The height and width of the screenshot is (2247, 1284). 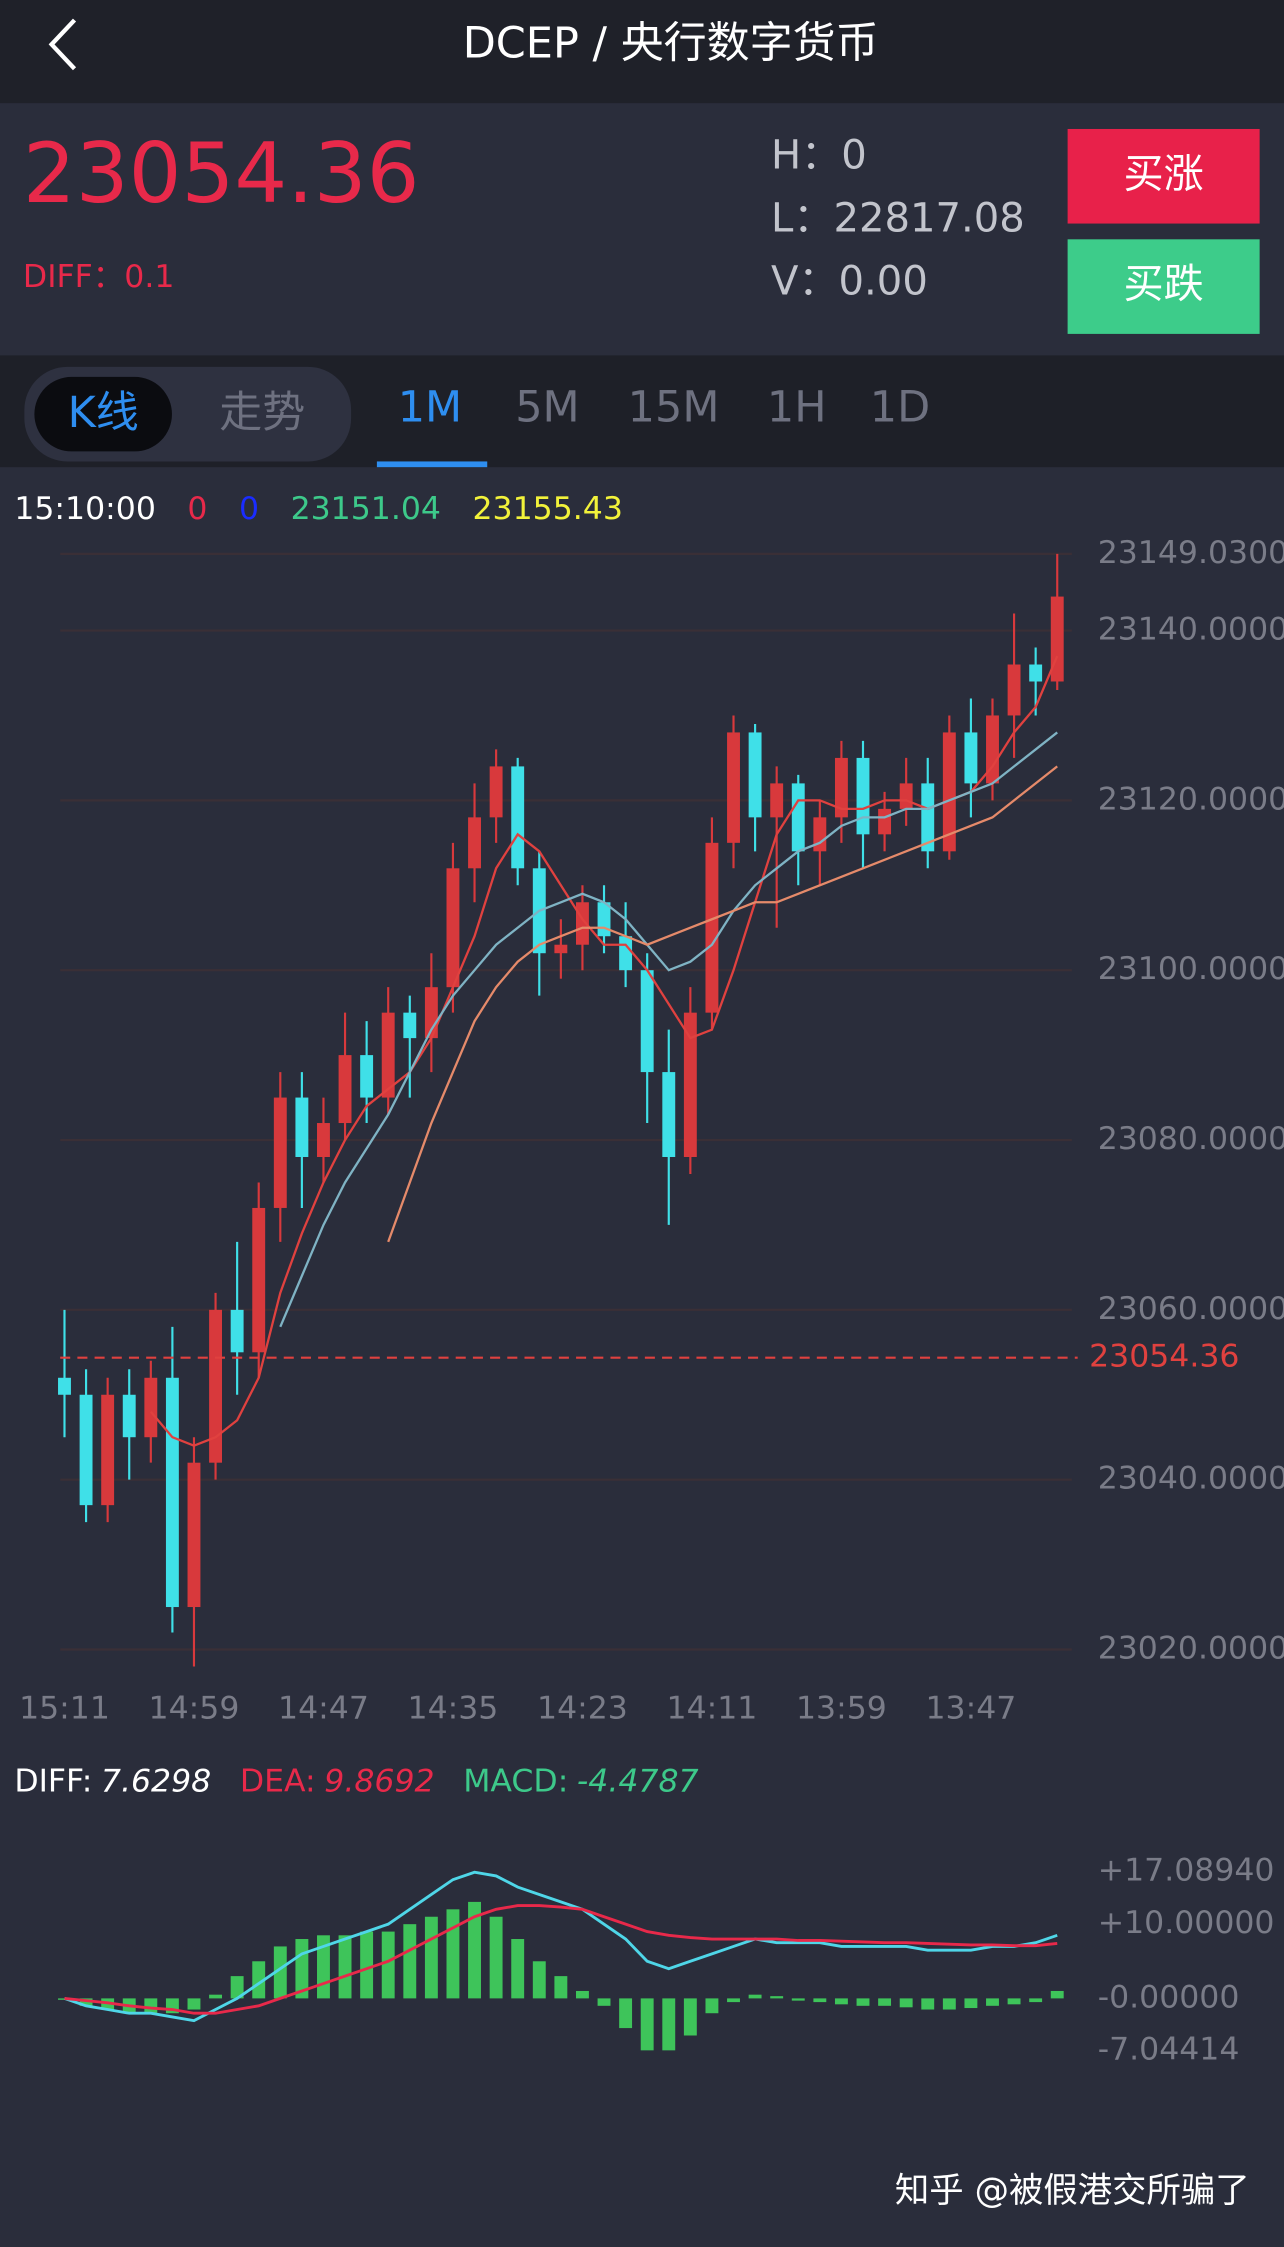 I want to click on readout: DIFF: 7.6298 DEA: 9.8692 MACD: -4.4787, so click(x=356, y=1782).